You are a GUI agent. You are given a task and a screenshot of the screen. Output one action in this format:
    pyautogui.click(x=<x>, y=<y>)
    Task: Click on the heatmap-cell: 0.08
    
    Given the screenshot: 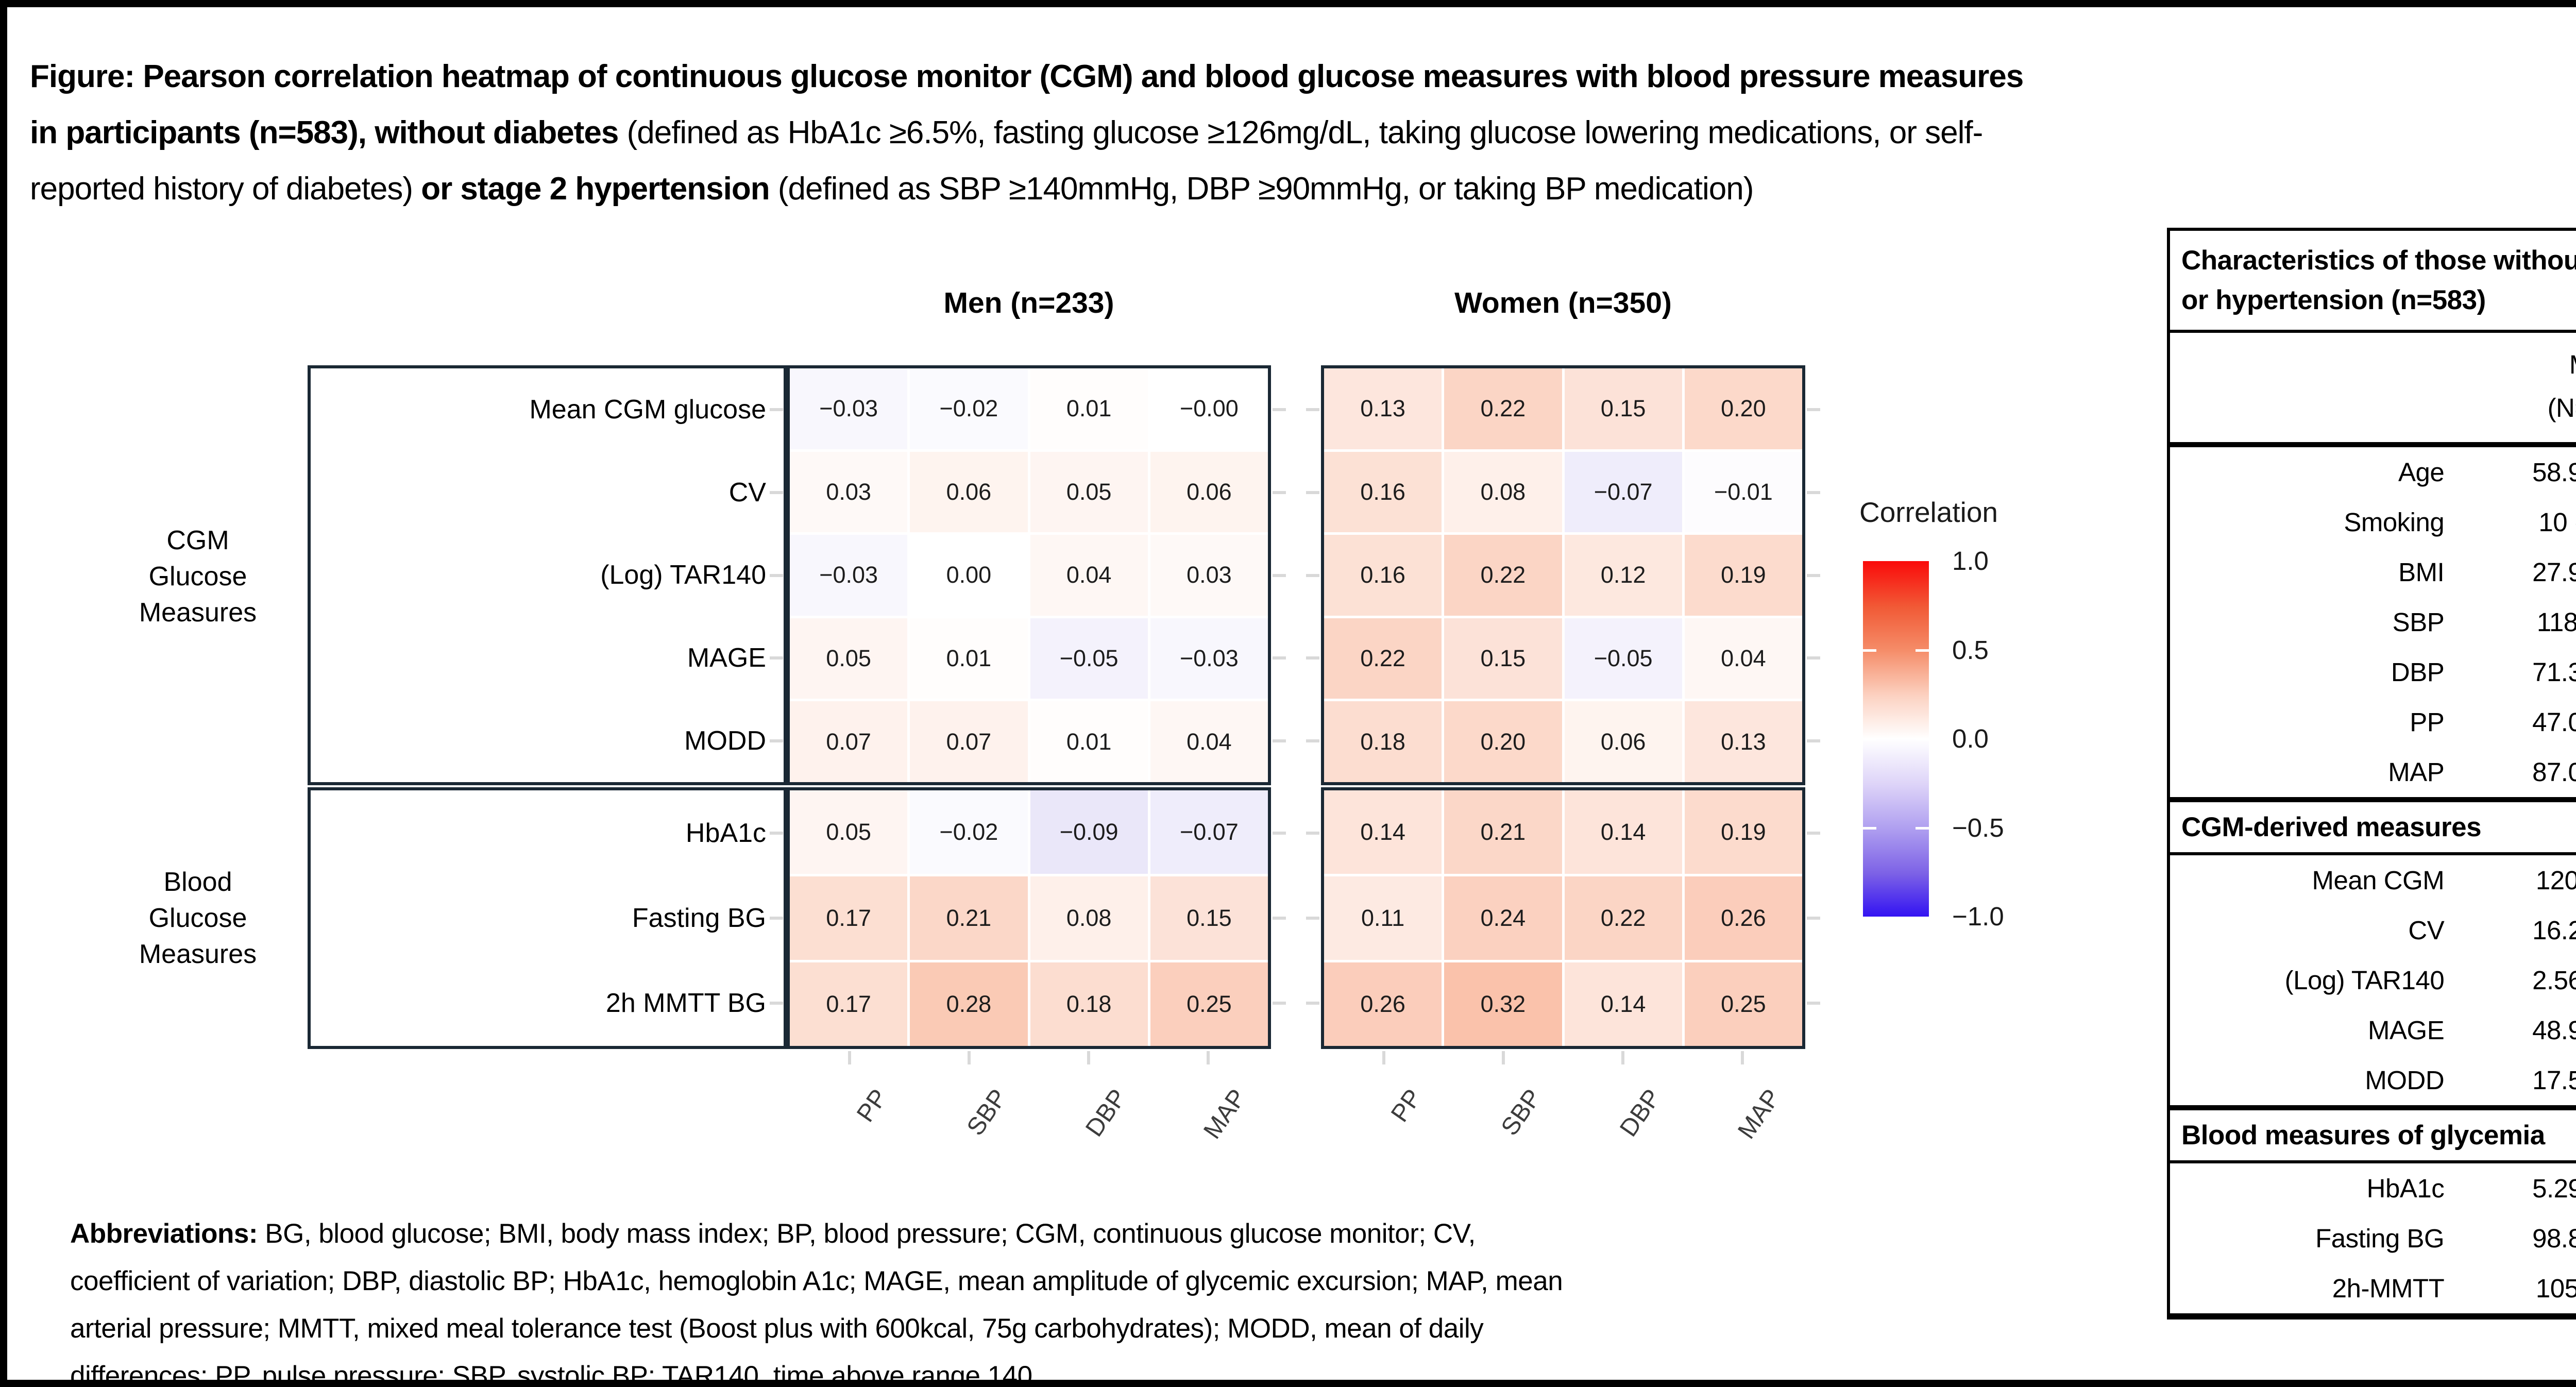 What is the action you would take?
    pyautogui.click(x=1503, y=492)
    